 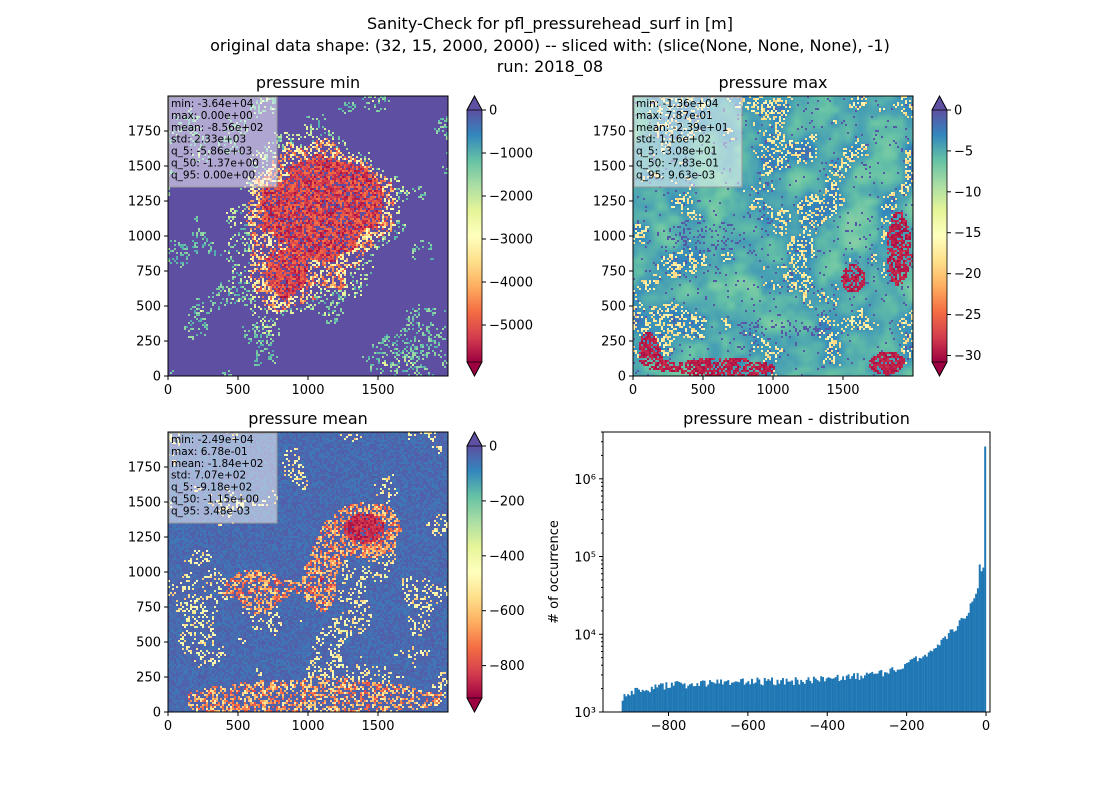 I want to click on colorbar-tick-label: −30, so click(x=967, y=356).